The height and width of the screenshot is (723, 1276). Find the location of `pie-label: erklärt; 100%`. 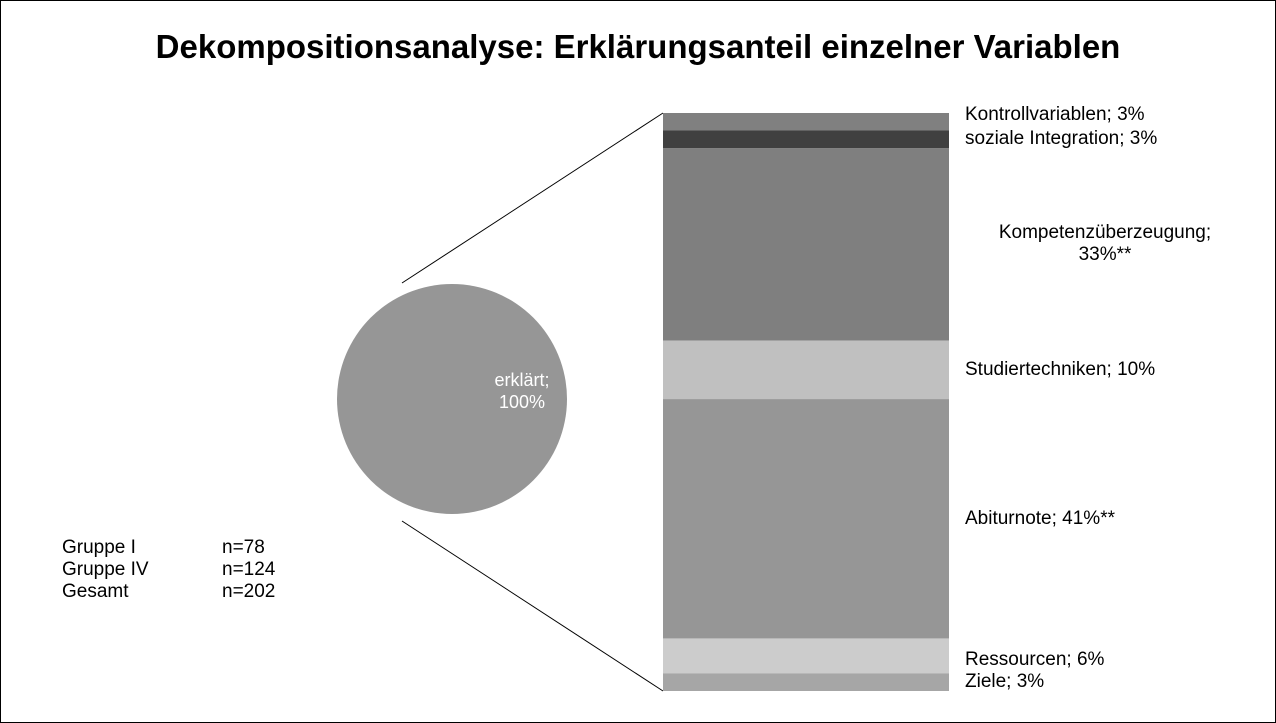

pie-label: erklärt; 100% is located at coordinates (522, 391).